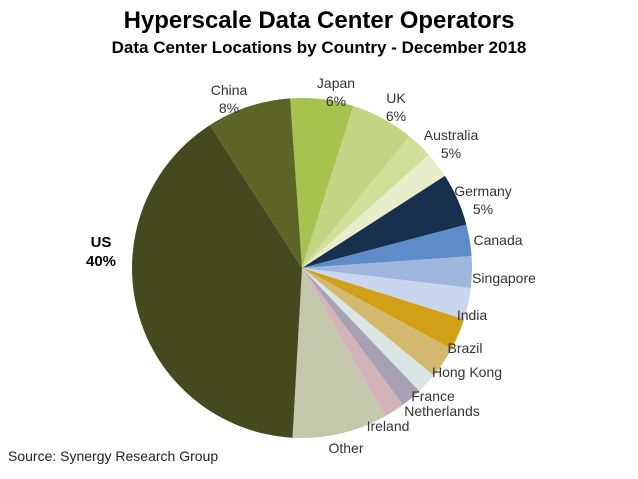 Image resolution: width=638 pixels, height=479 pixels. What do you see at coordinates (386, 294) in the screenshot?
I see `pie-slice-india` at bounding box center [386, 294].